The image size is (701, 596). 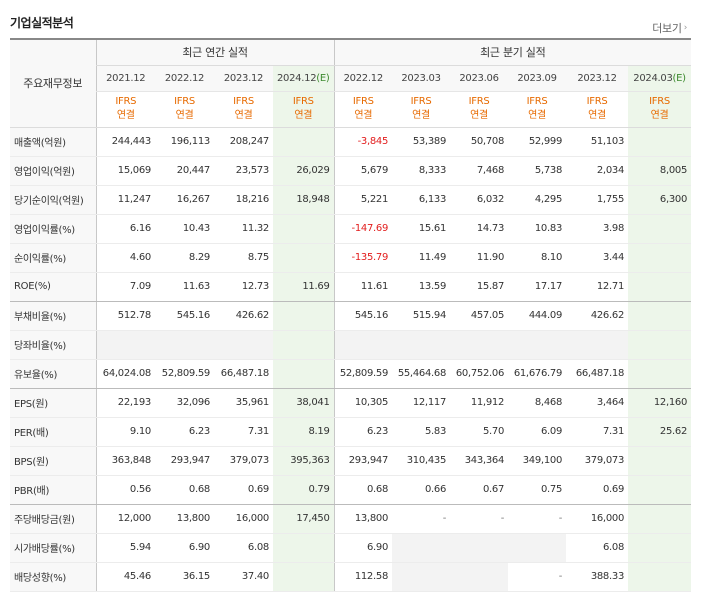 What do you see at coordinates (537, 287) in the screenshot?
I see `table-cell: 17.17` at bounding box center [537, 287].